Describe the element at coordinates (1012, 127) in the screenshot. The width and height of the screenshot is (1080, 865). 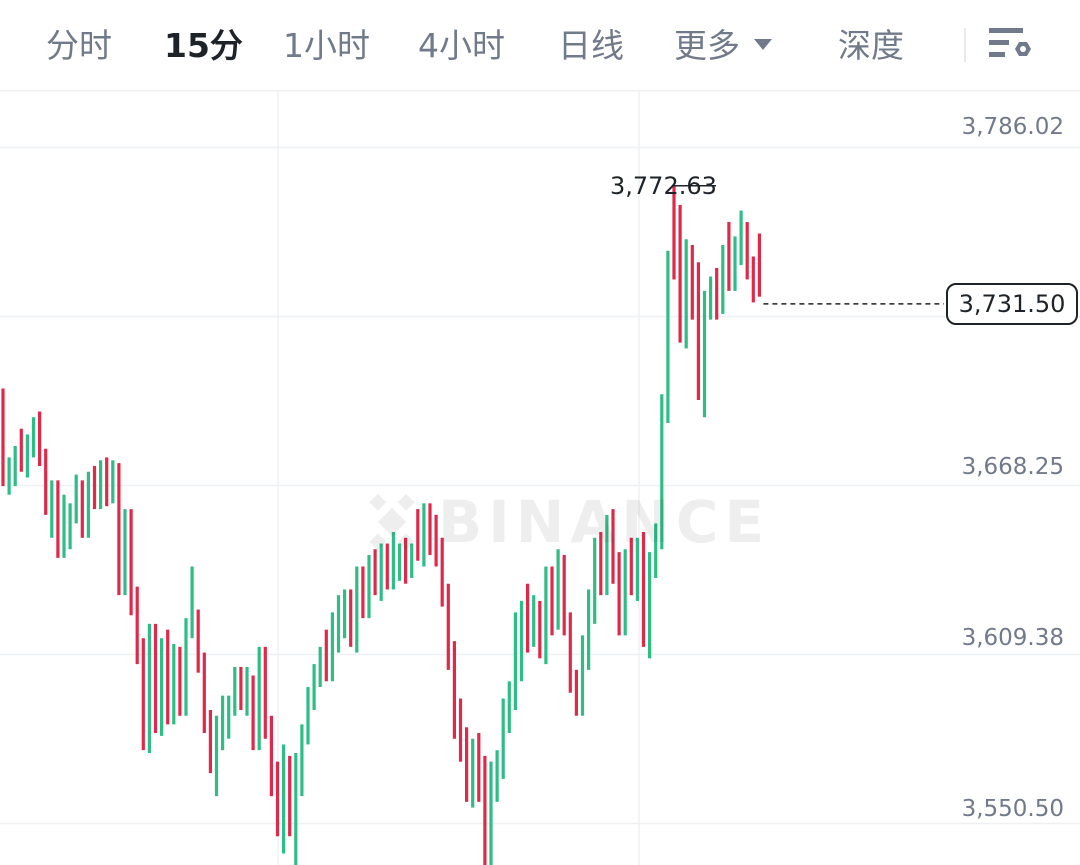
I see `y-tick-label: 3,786.02` at that location.